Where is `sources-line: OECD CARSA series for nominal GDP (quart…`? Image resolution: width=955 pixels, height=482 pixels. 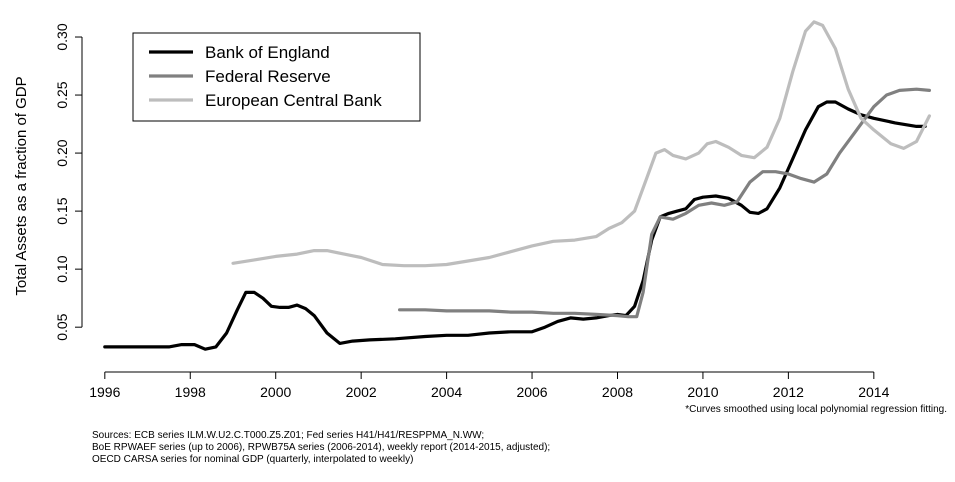 sources-line: OECD CARSA series for nominal GDP (quart… is located at coordinates (253, 459).